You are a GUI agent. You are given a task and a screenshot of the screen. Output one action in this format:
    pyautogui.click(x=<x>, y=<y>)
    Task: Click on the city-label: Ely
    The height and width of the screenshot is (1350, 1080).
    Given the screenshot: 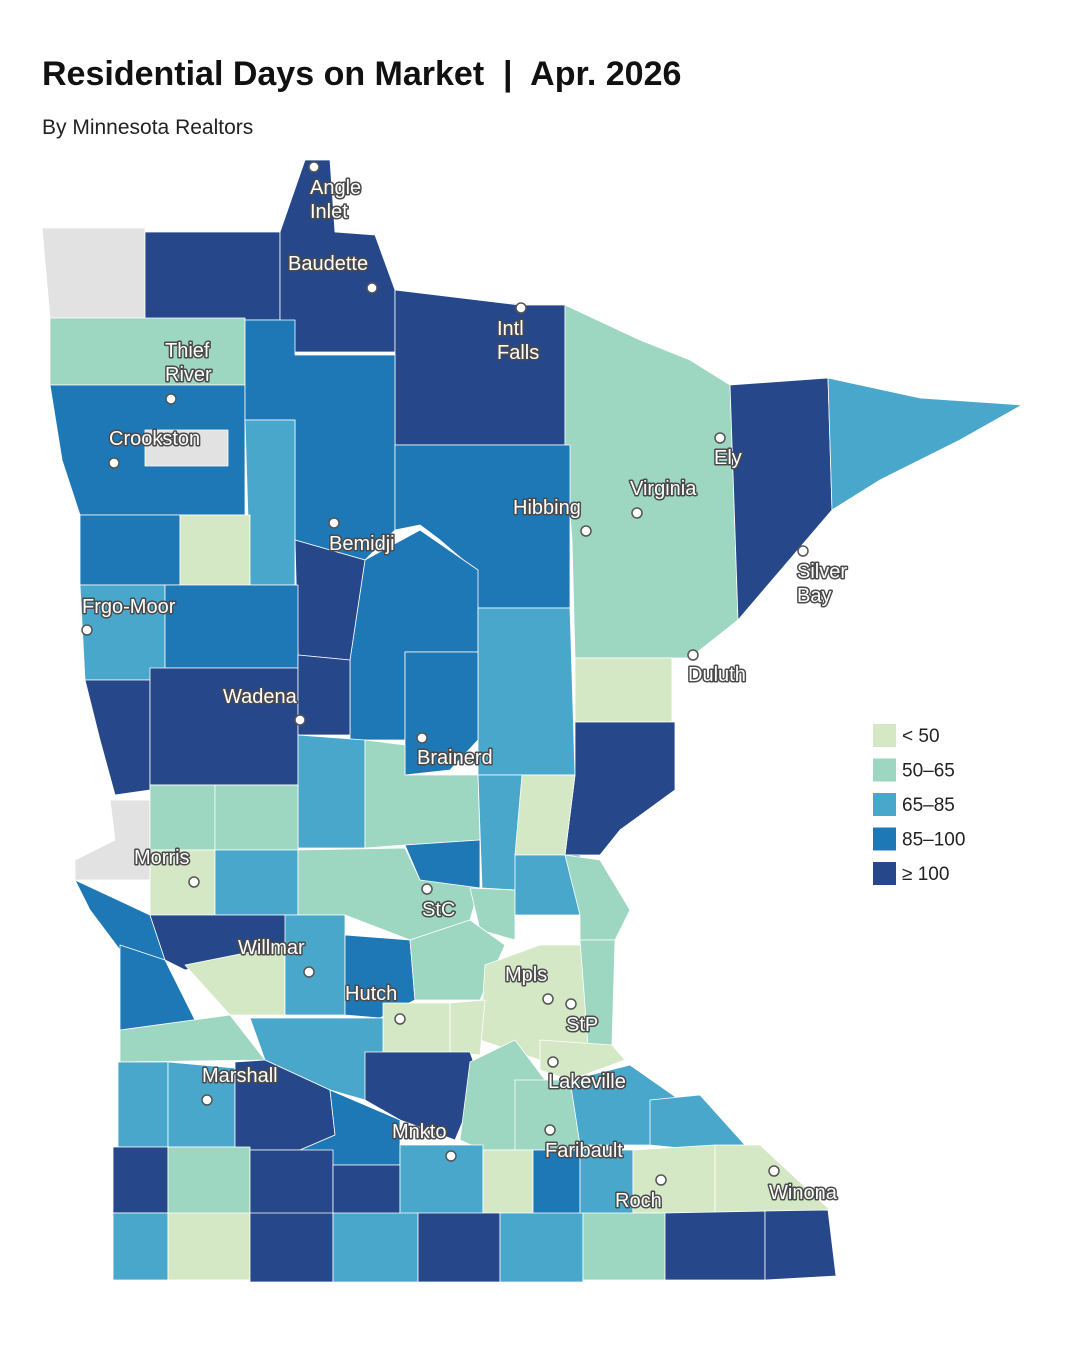 What is the action you would take?
    pyautogui.click(x=728, y=458)
    